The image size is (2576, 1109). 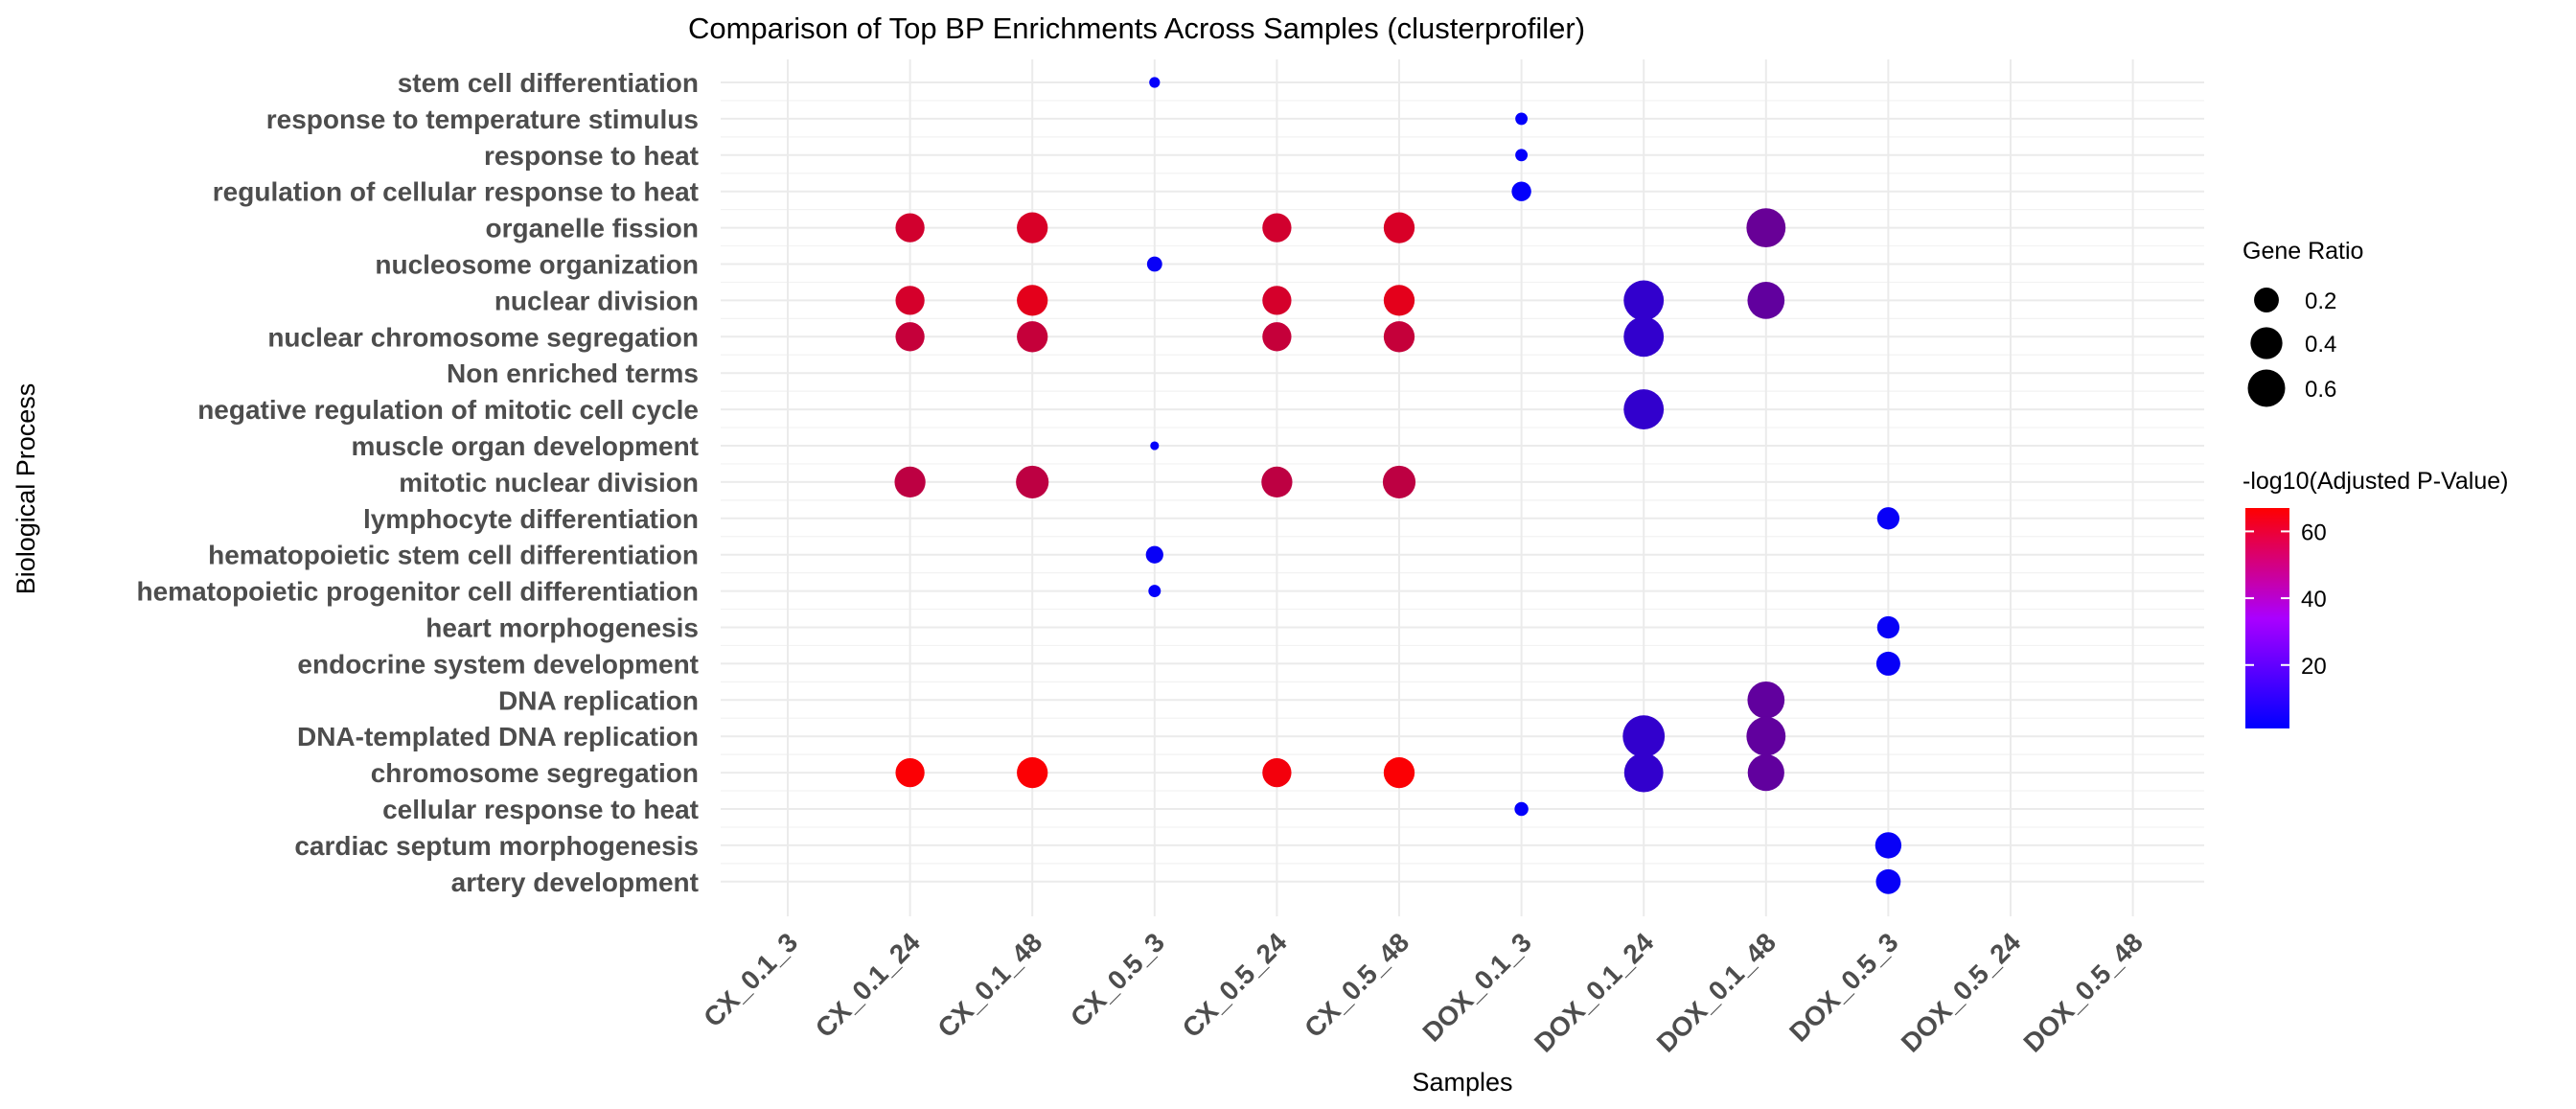 I want to click on y-tick-label: nucleosome organization, so click(x=537, y=265).